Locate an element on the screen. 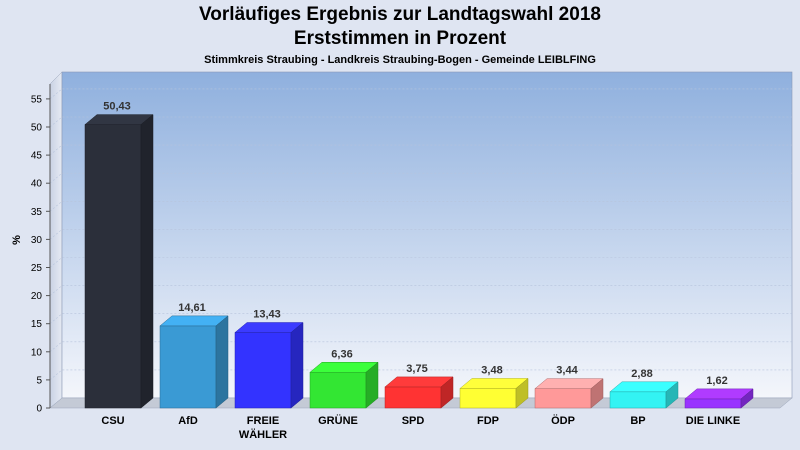 This screenshot has width=800, height=450. y-tick-label: 15 is located at coordinates (37, 324).